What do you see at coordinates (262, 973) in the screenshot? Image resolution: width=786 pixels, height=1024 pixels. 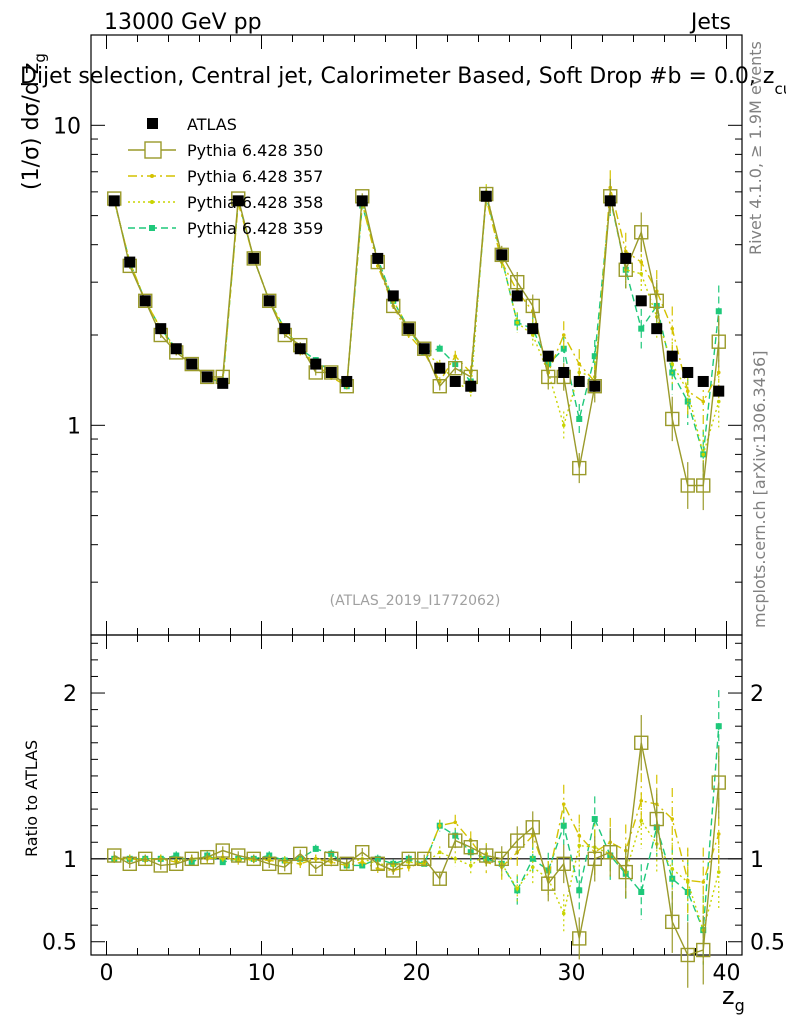 I see `x-tick-label: 10` at bounding box center [262, 973].